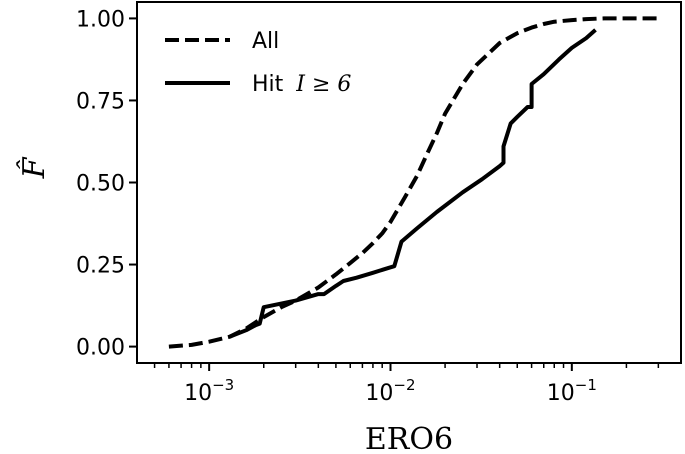  What do you see at coordinates (100, 101) in the screenshot?
I see `y-tick-label: 0.75` at bounding box center [100, 101].